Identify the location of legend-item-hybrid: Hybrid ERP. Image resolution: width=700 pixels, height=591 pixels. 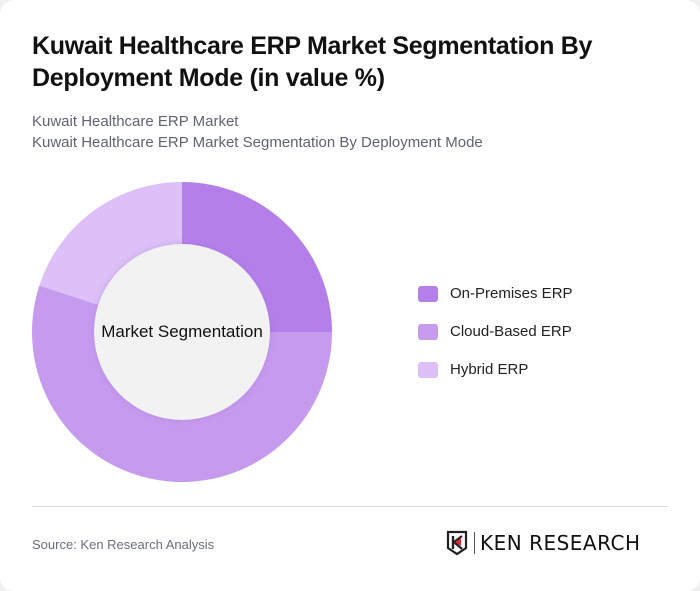
(495, 369).